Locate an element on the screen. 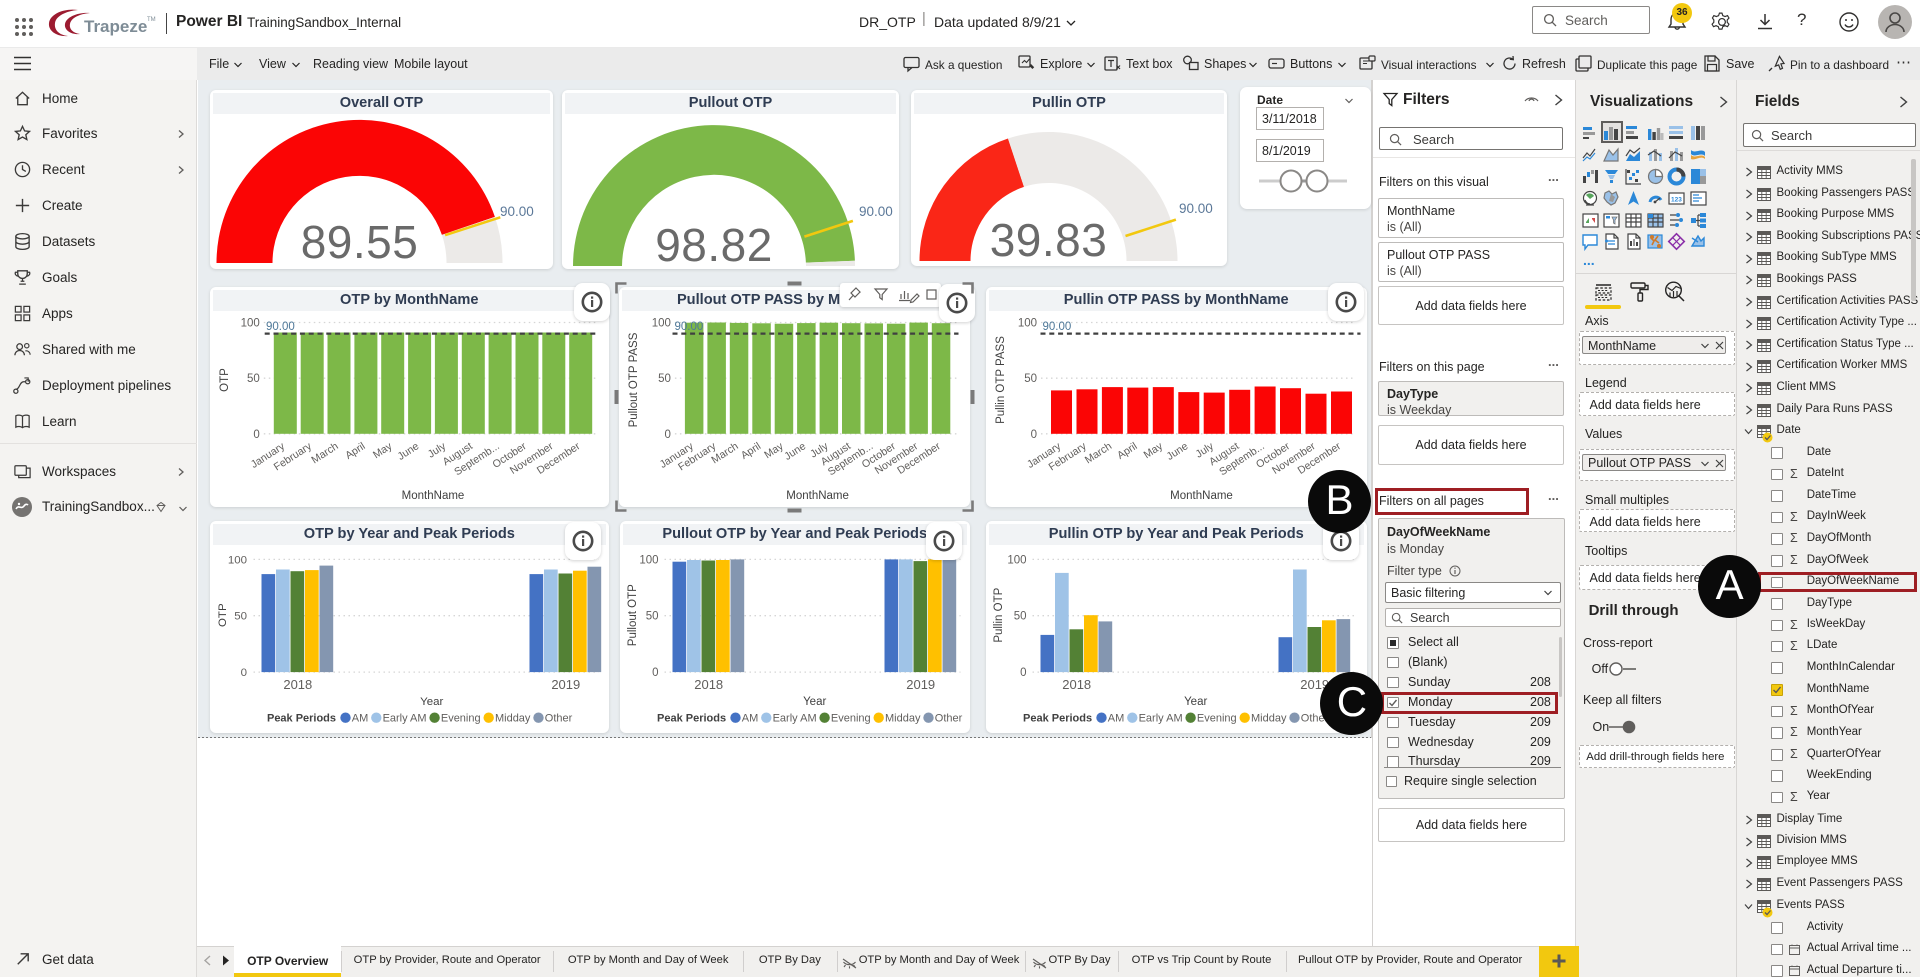 The image size is (1920, 977). svg-text: 123 is located at coordinates (1676, 199).